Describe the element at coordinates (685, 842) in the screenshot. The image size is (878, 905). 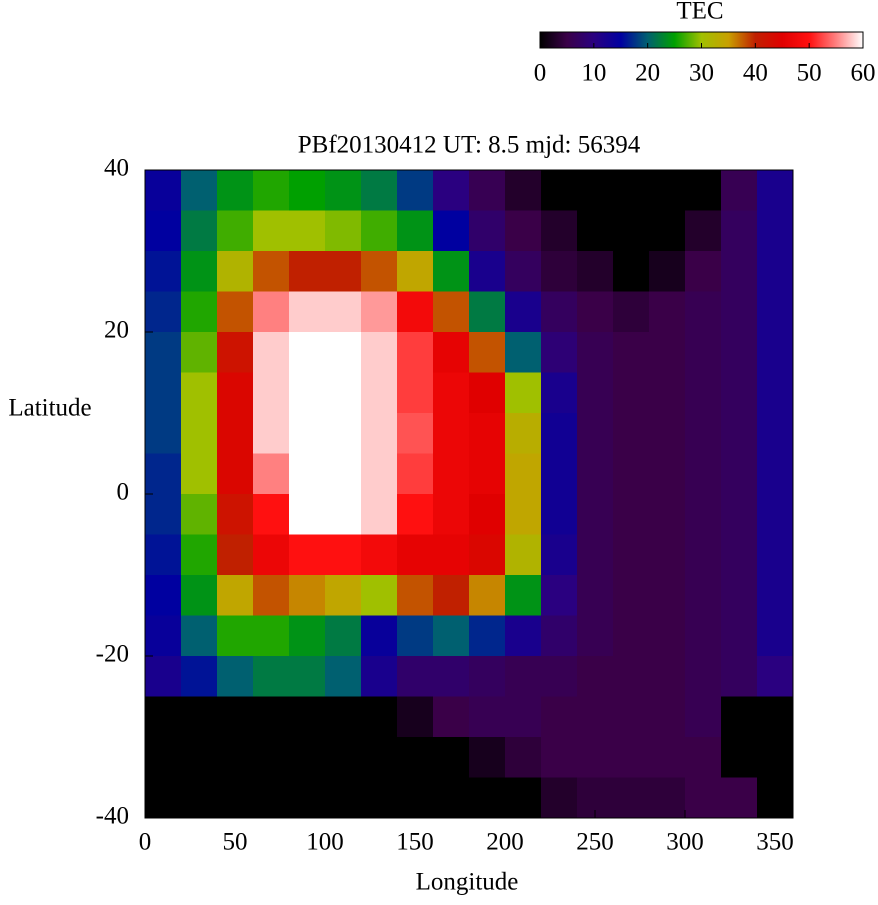
I see `x-tick-label: 300` at that location.